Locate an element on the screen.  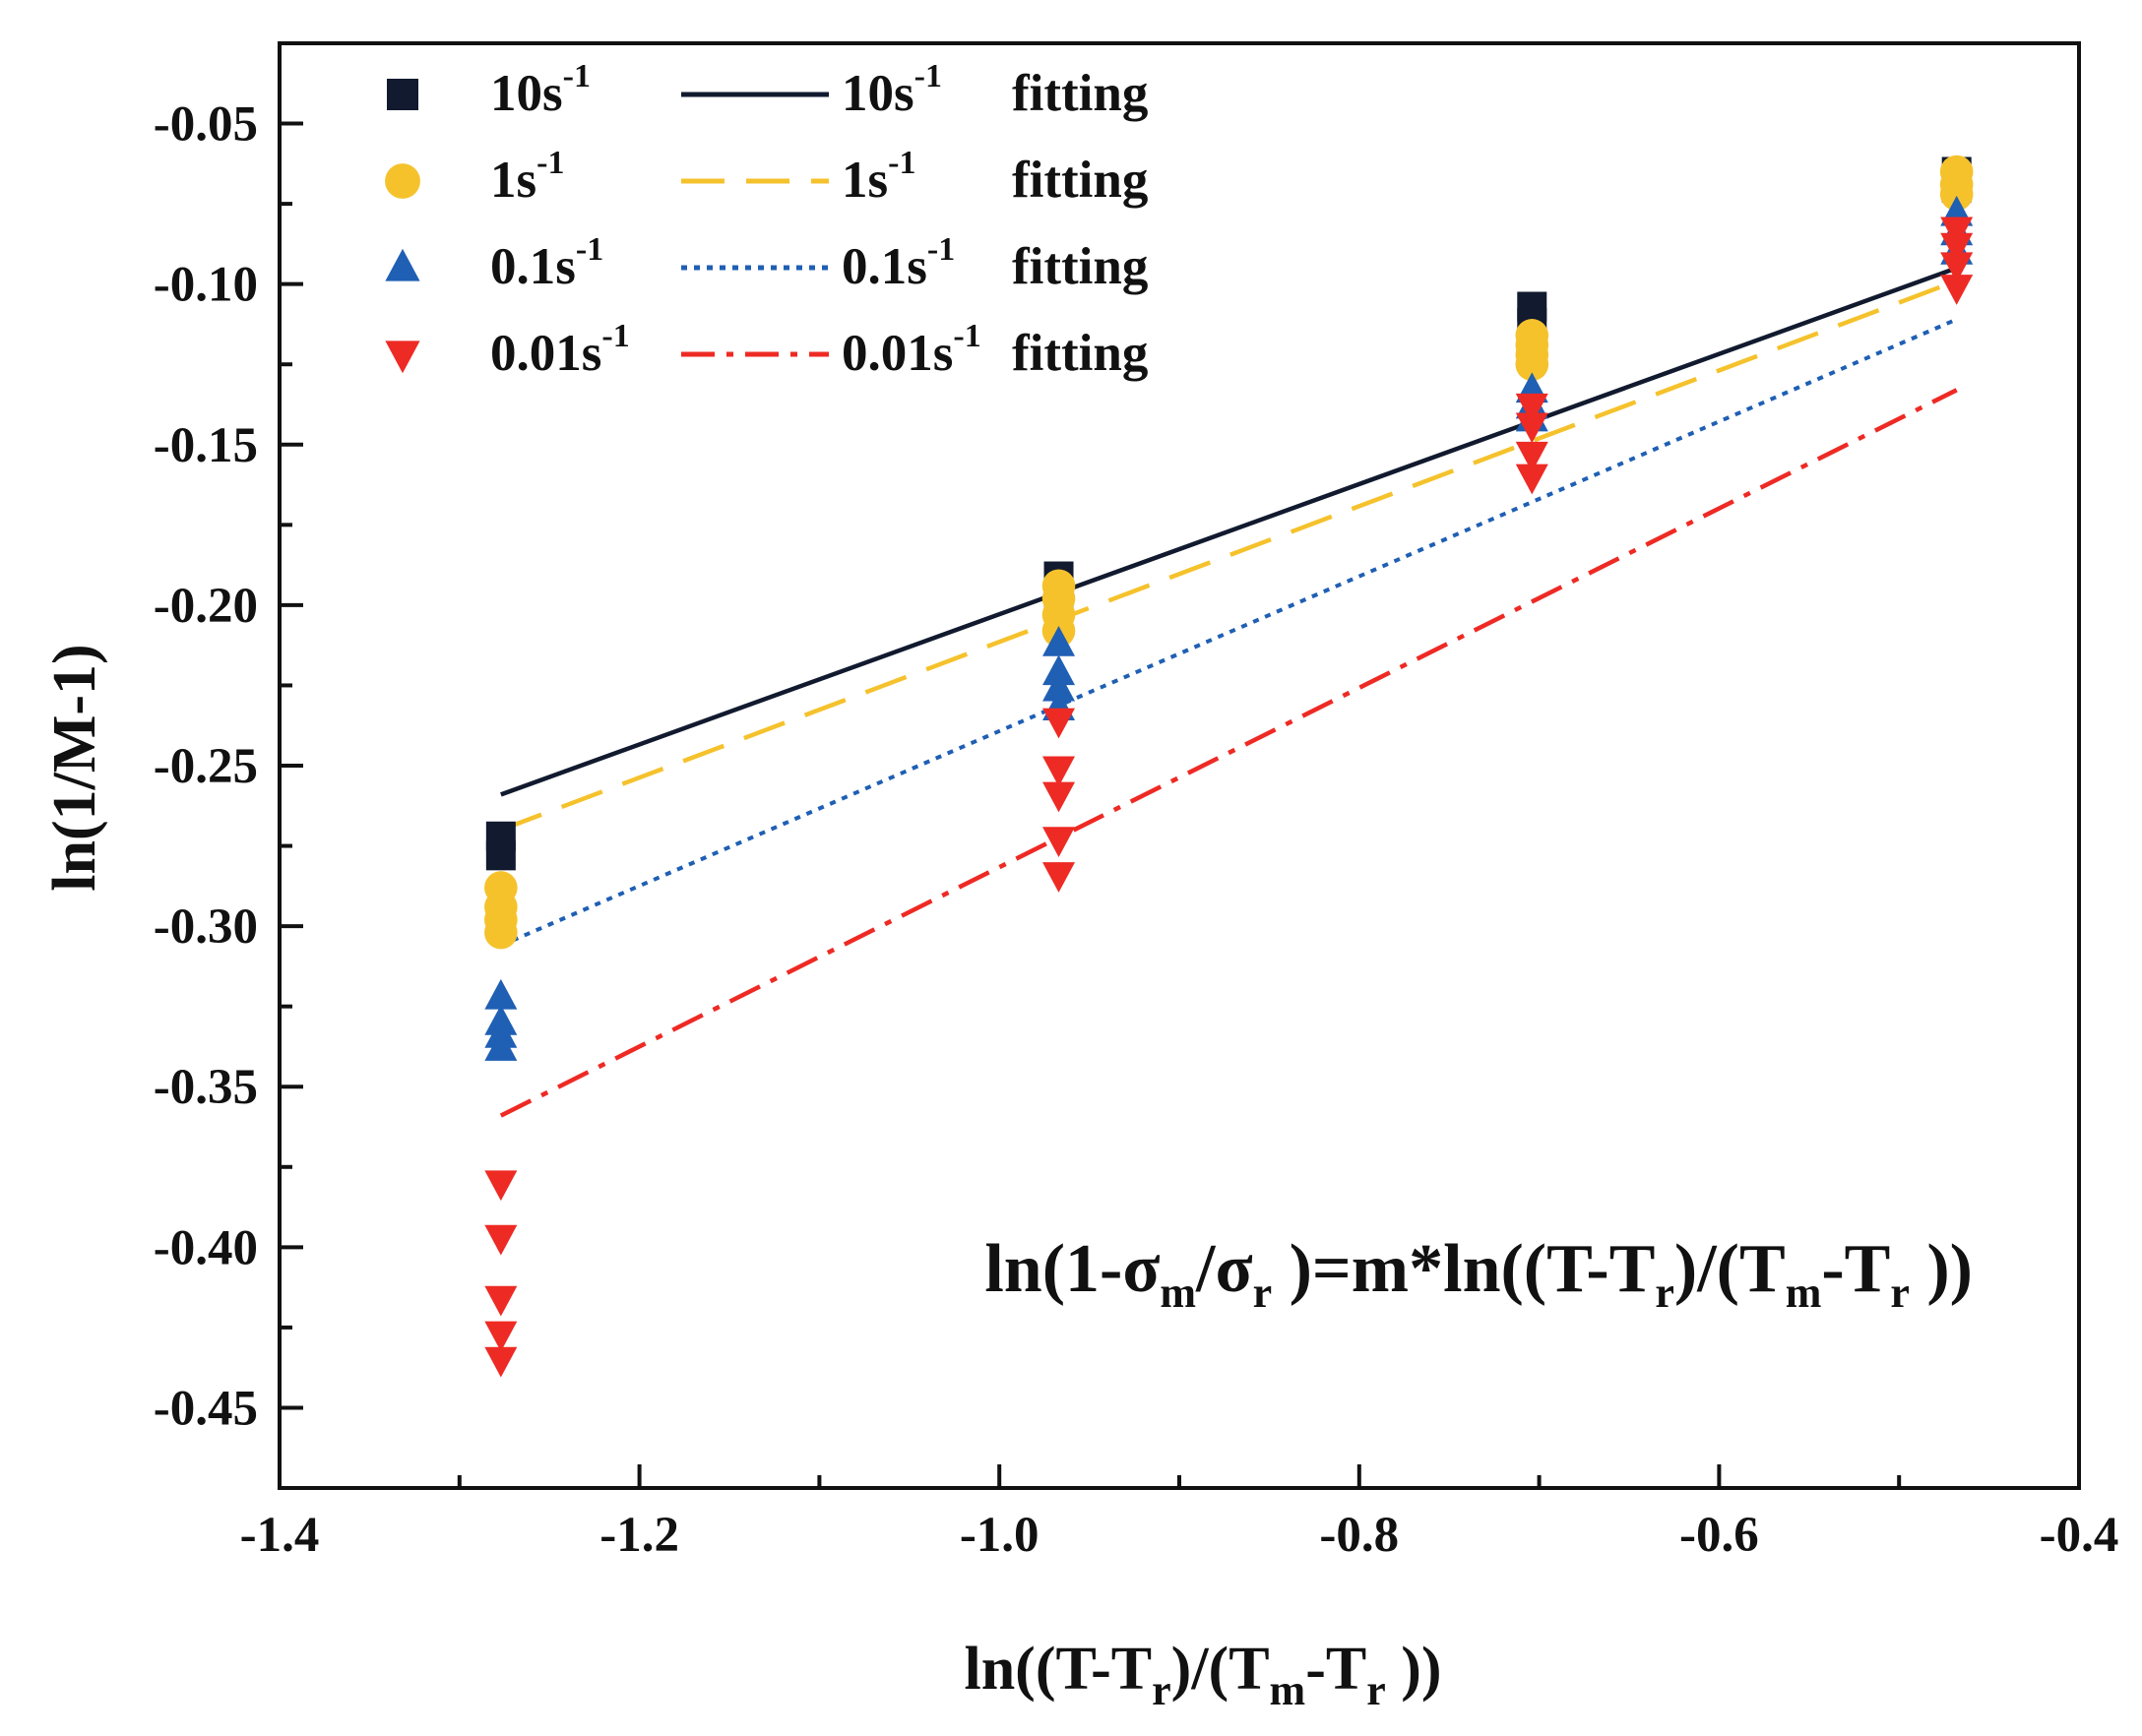
legend-fit-label-0-01s-1: 0.01s-1 is located at coordinates (911, 350).